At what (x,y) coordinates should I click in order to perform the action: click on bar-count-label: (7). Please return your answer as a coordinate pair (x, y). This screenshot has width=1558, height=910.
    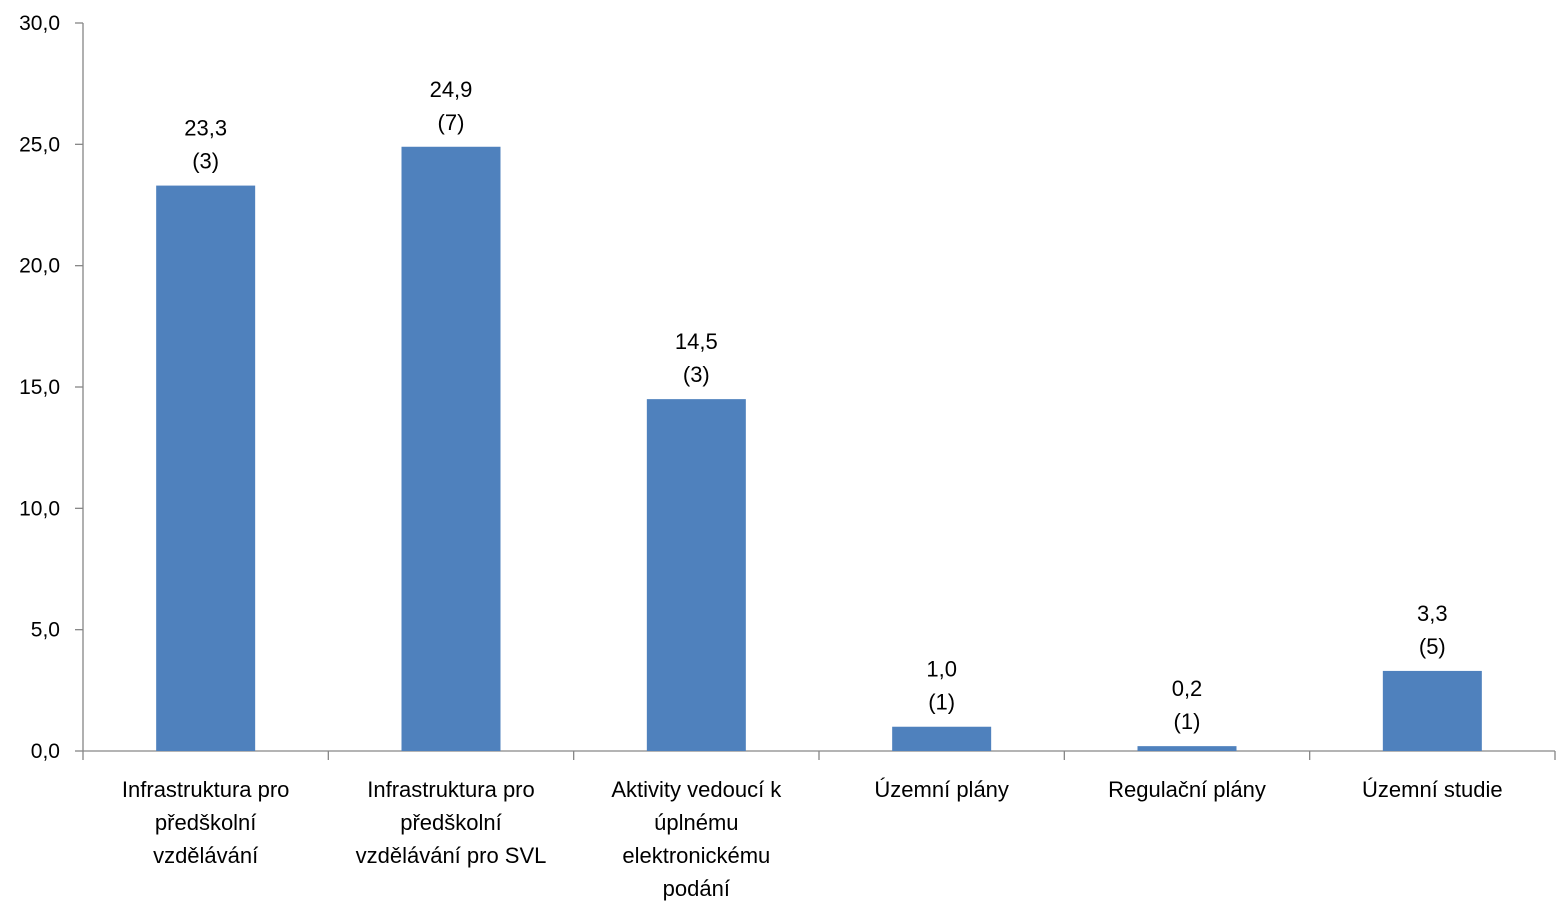
    Looking at the image, I should click on (451, 122).